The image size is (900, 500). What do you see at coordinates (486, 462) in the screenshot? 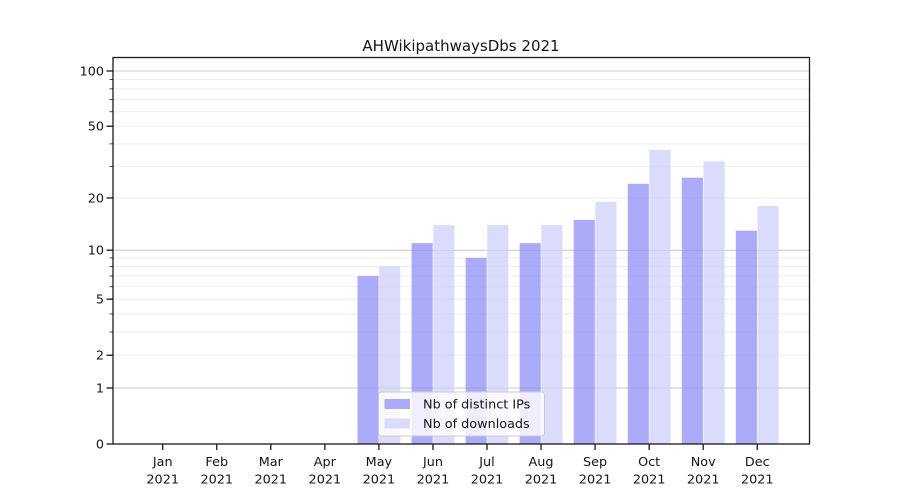
I see `x-tick-label-month: Jul` at bounding box center [486, 462].